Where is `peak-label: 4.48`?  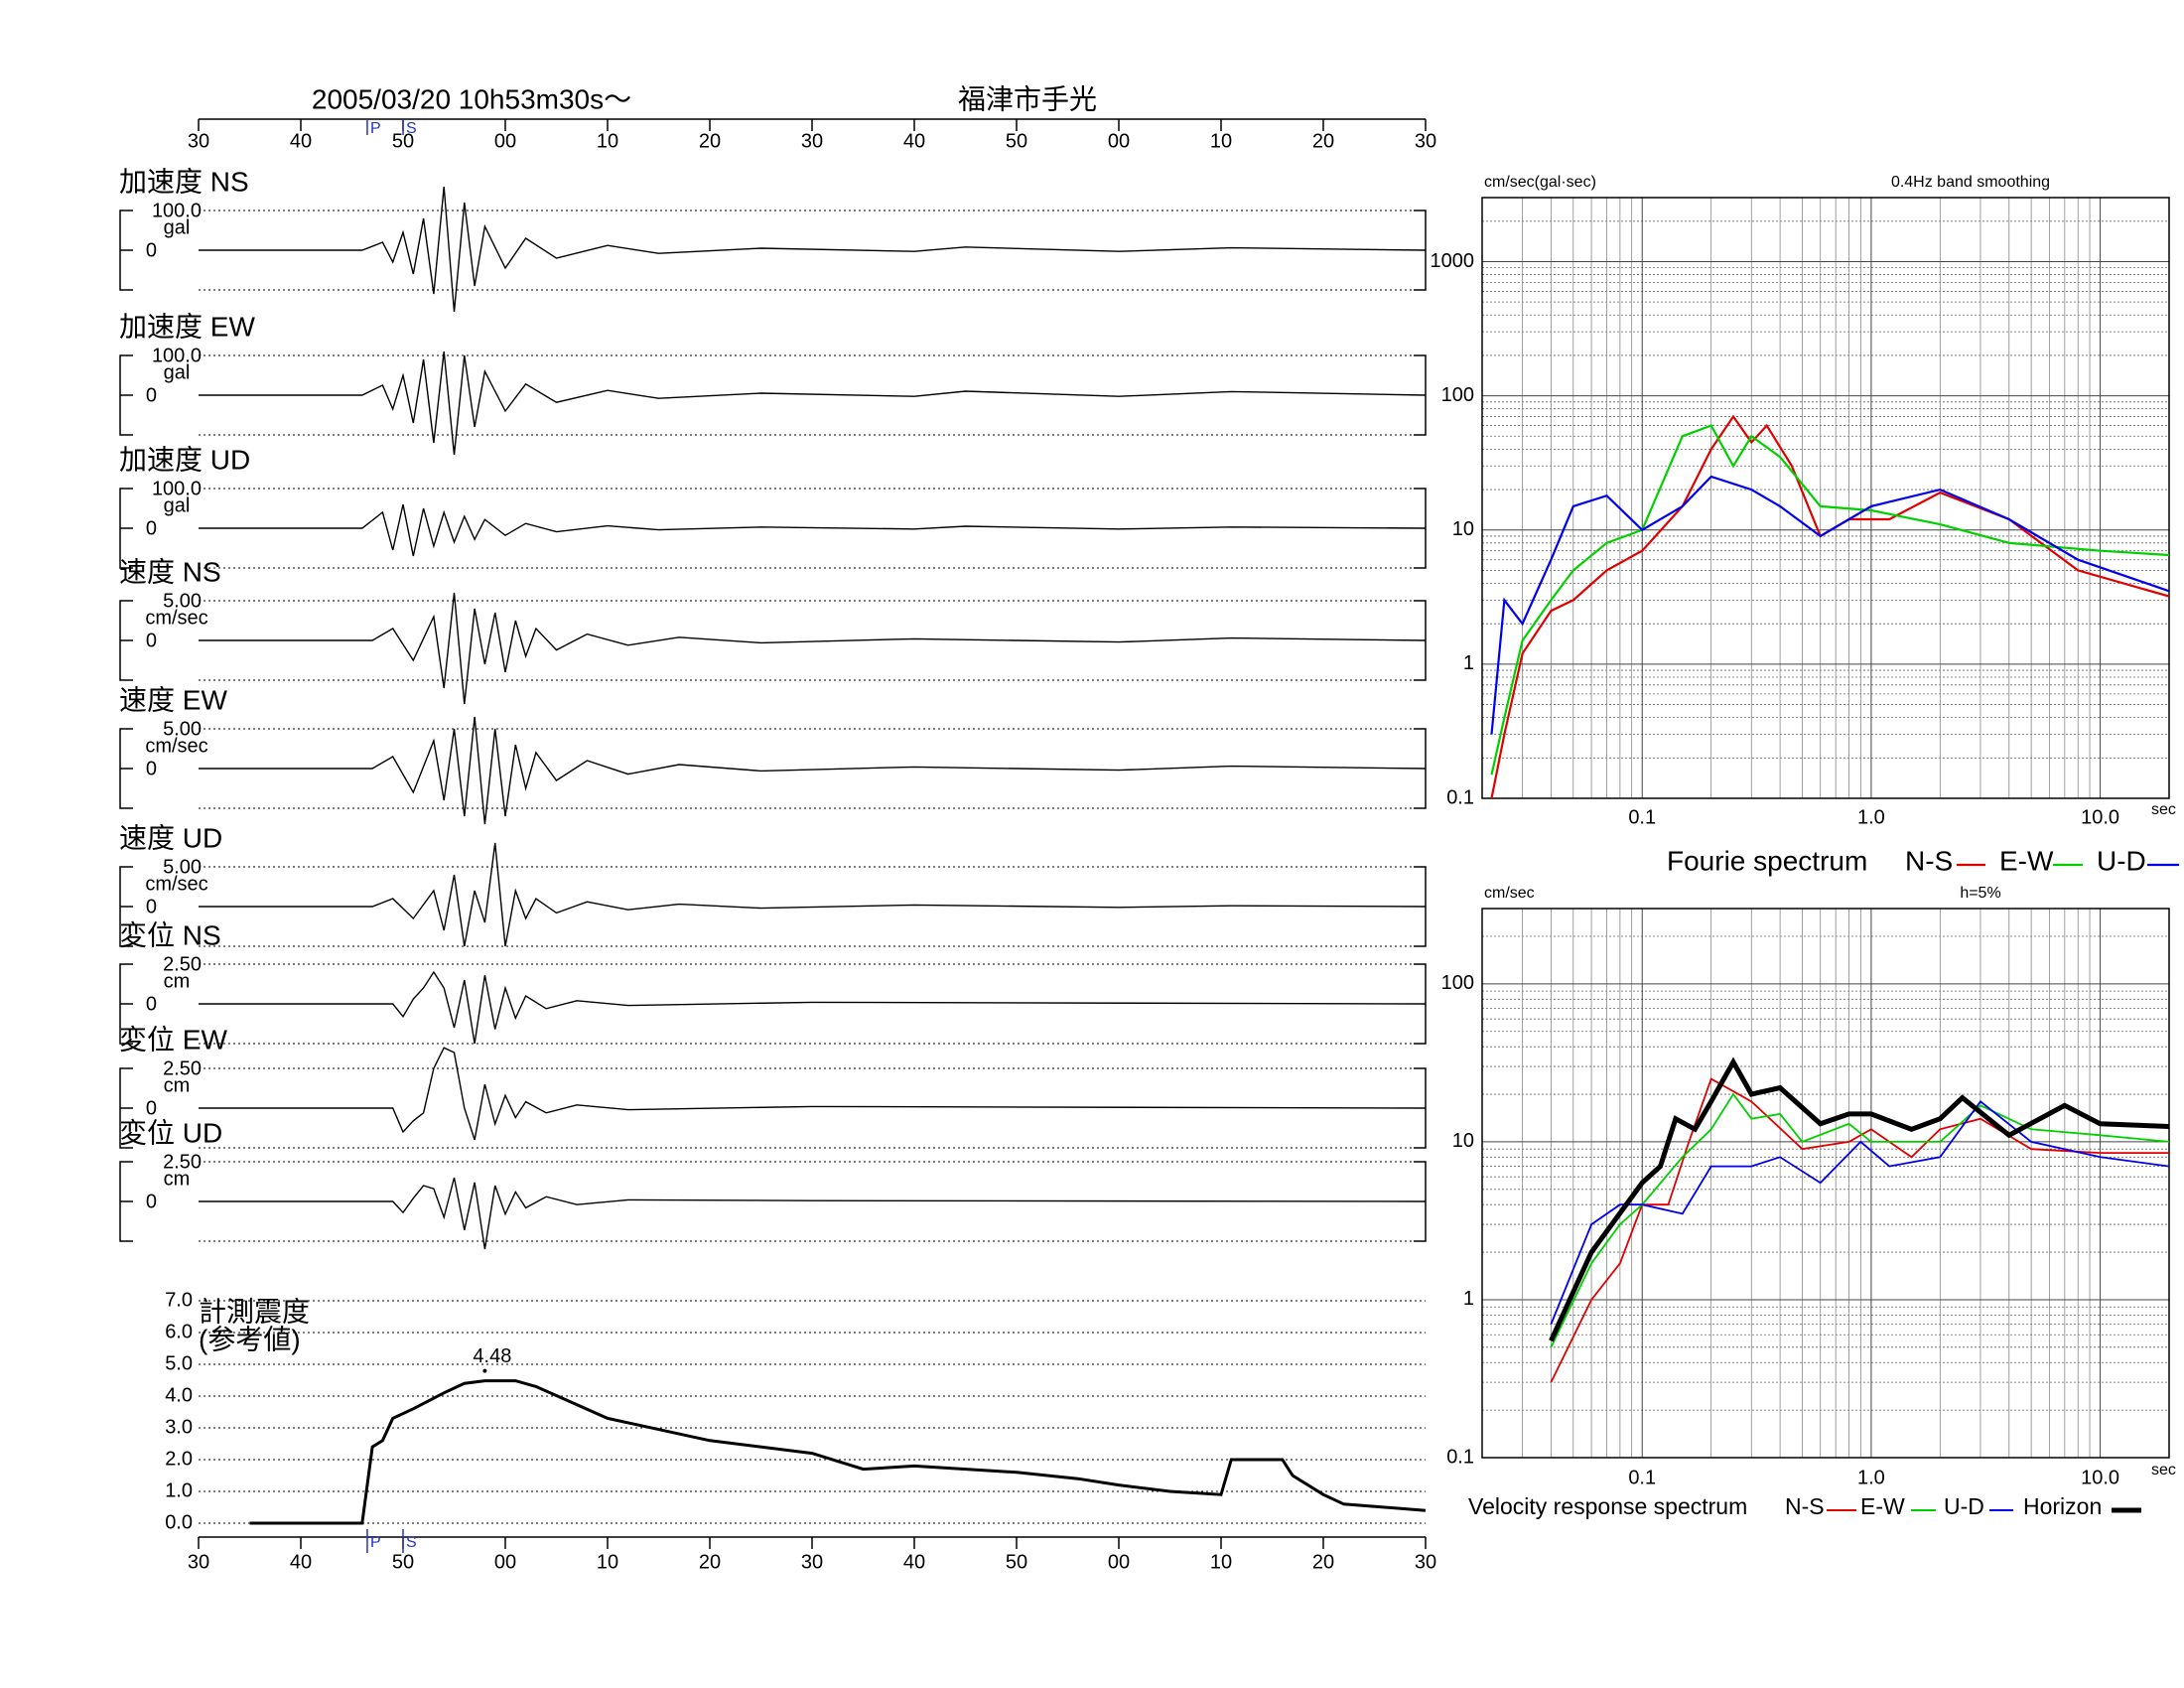
peak-label: 4.48 is located at coordinates (492, 1356).